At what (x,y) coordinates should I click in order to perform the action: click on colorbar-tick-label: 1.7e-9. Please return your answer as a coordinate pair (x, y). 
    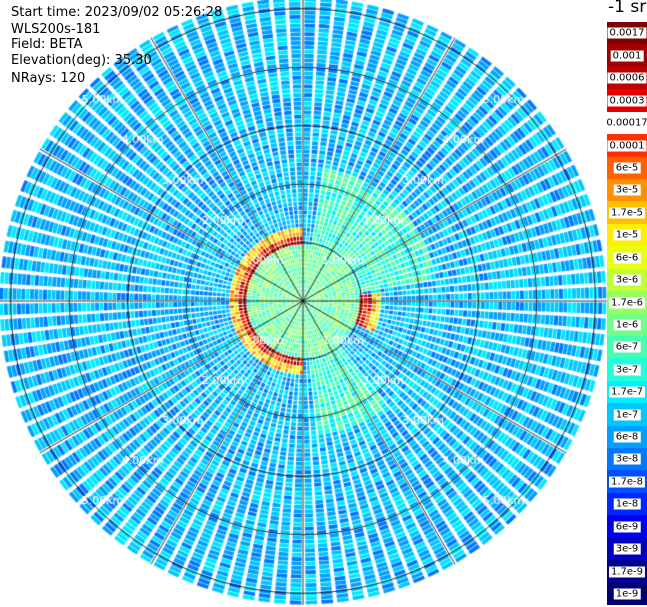
    Looking at the image, I should click on (627, 572).